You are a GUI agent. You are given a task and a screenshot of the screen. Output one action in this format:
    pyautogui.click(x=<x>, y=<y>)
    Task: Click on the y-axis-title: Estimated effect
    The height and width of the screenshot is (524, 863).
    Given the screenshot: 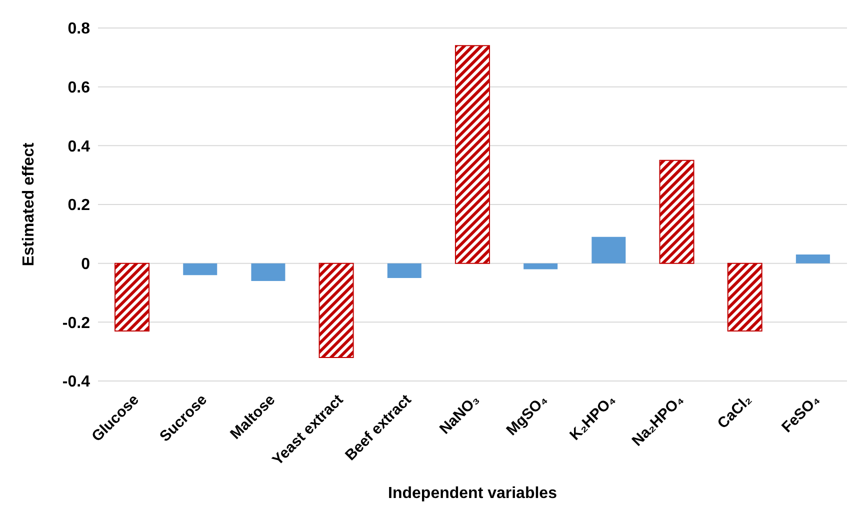 What is the action you would take?
    pyautogui.click(x=29, y=204)
    